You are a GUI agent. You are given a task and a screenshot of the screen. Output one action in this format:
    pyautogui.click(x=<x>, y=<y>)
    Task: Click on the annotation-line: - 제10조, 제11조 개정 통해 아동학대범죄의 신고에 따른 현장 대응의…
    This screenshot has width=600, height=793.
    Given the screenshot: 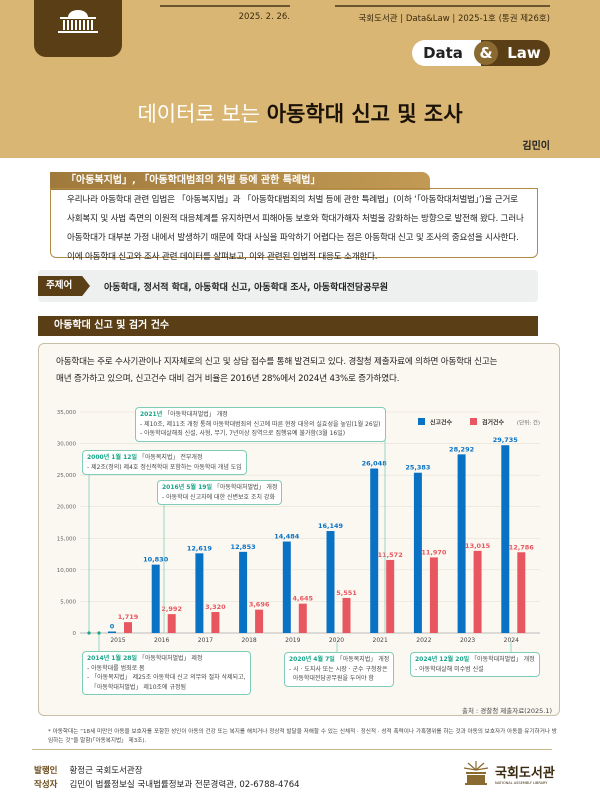 What is the action you would take?
    pyautogui.click(x=260, y=424)
    